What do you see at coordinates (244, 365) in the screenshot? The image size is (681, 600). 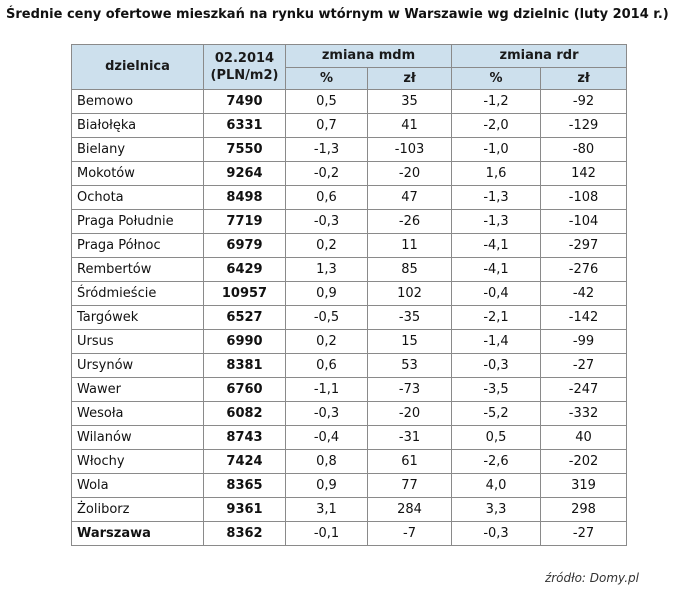 I see `price-cell: 8381` at bounding box center [244, 365].